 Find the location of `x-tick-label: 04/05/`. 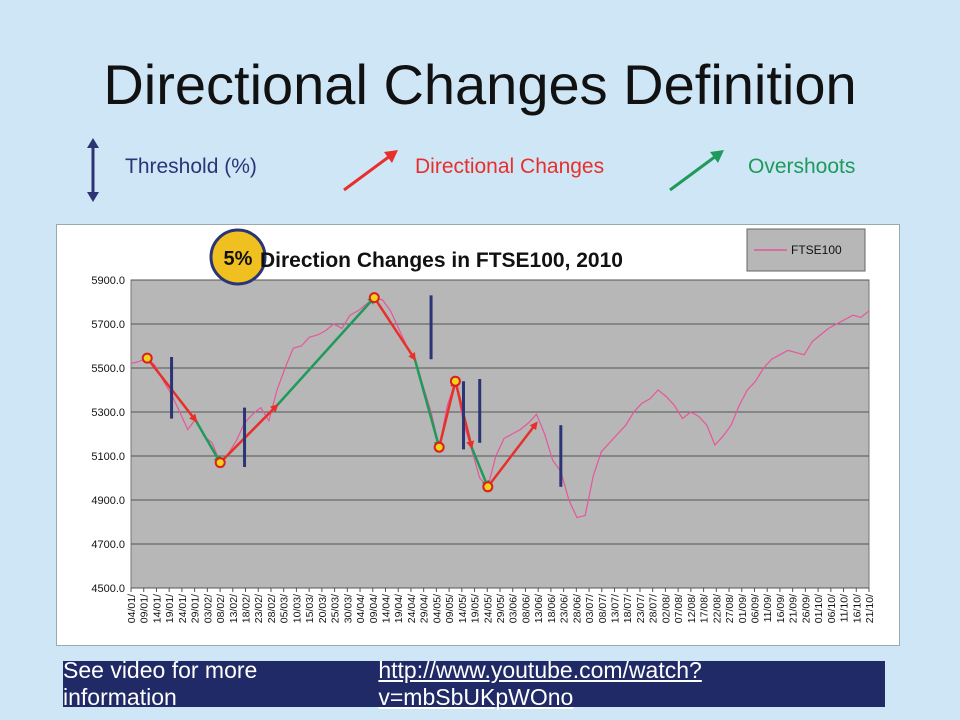

x-tick-label: 04/05/ is located at coordinates (437, 608).